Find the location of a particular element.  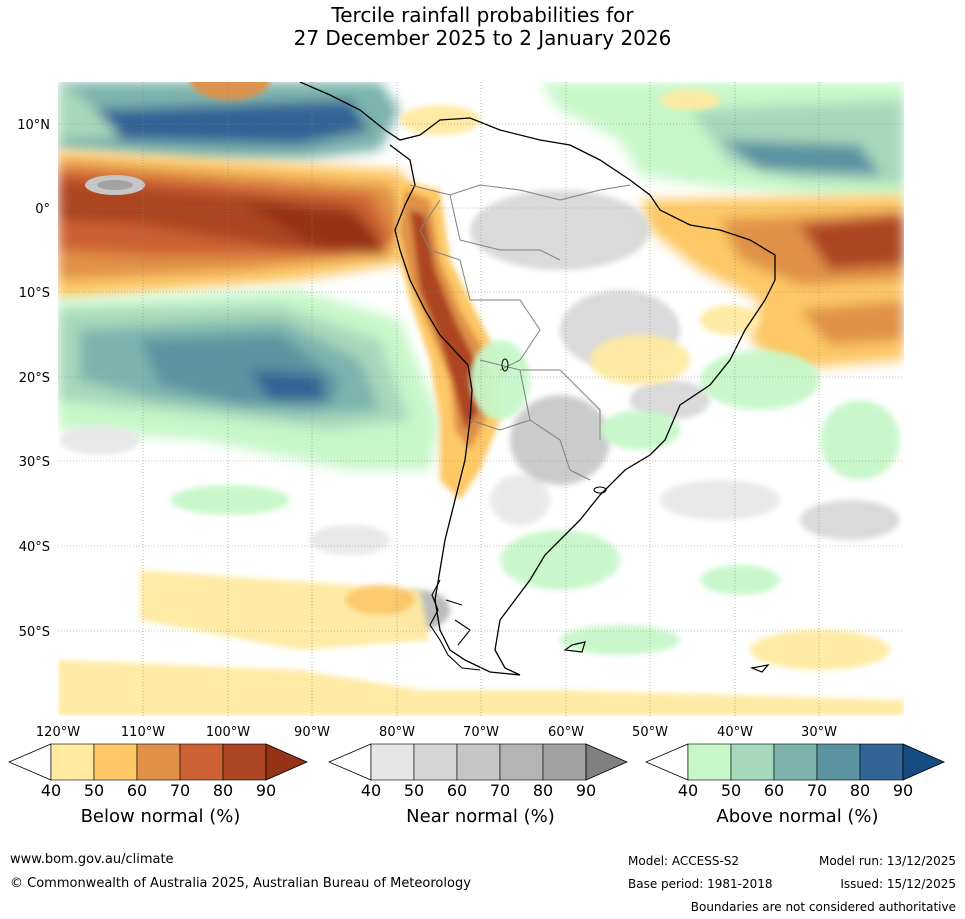

lon-label: 40°W is located at coordinates (735, 732).